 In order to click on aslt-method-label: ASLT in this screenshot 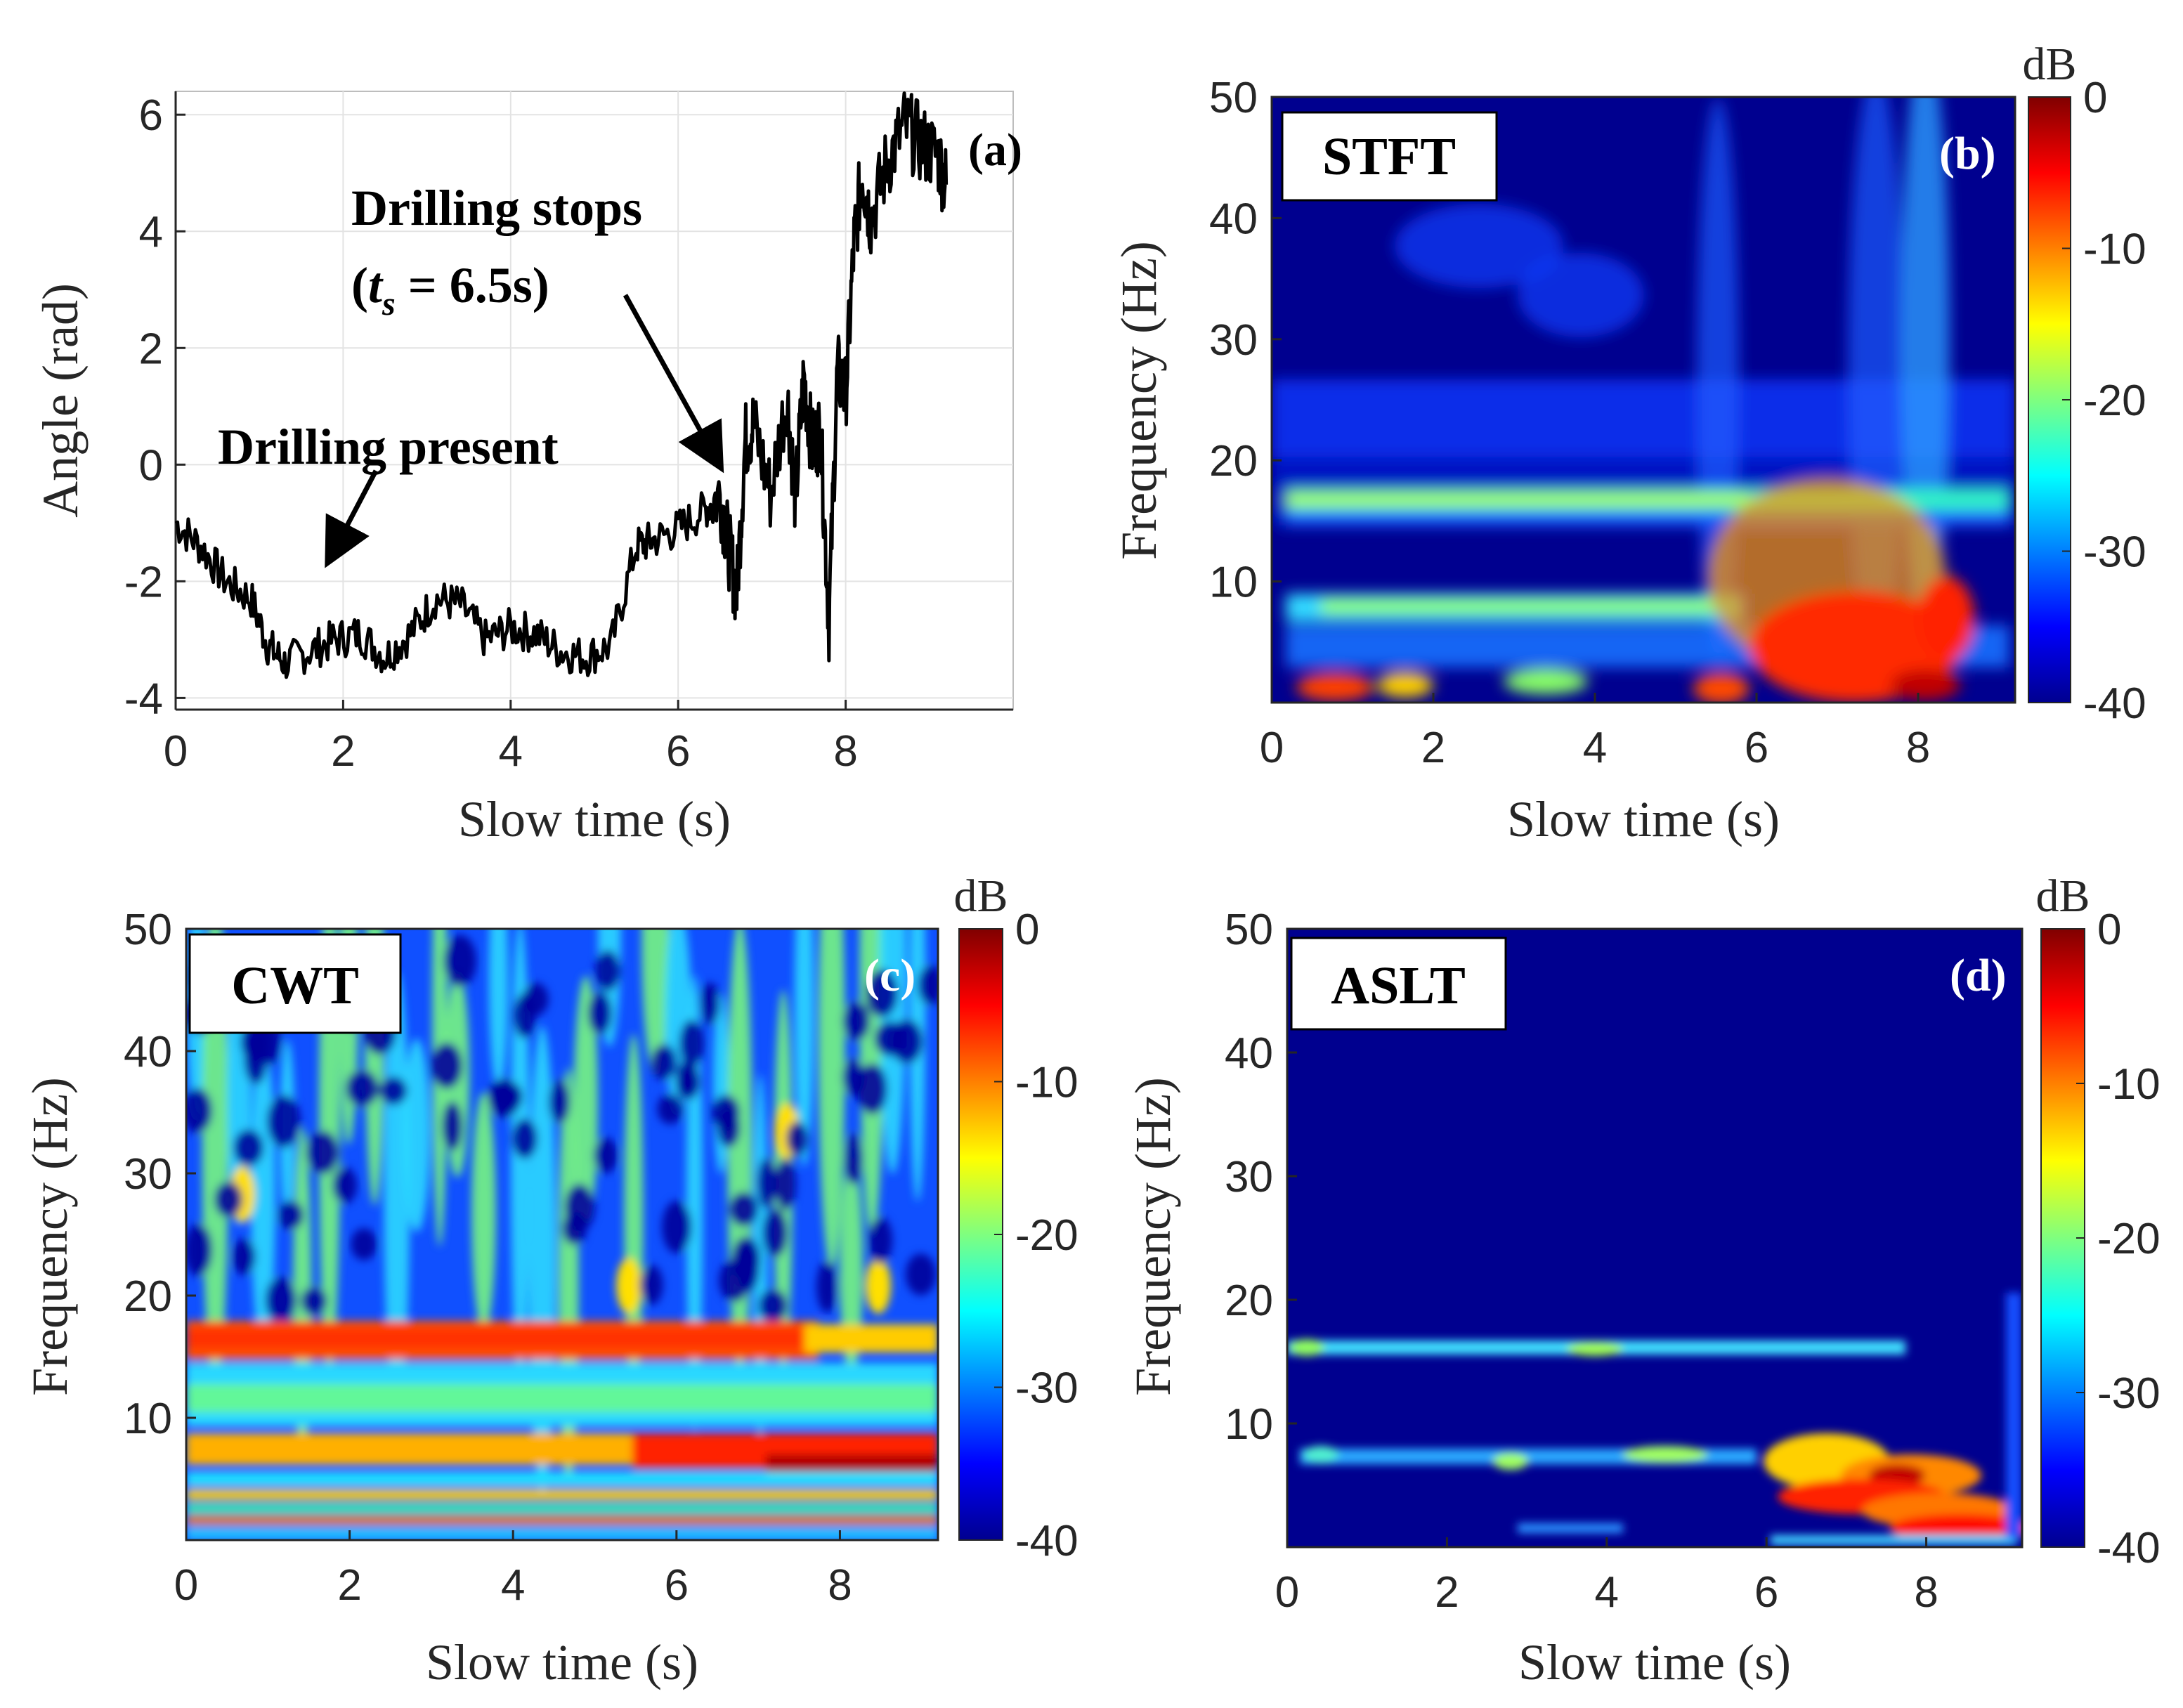, I will do `click(1399, 985)`.